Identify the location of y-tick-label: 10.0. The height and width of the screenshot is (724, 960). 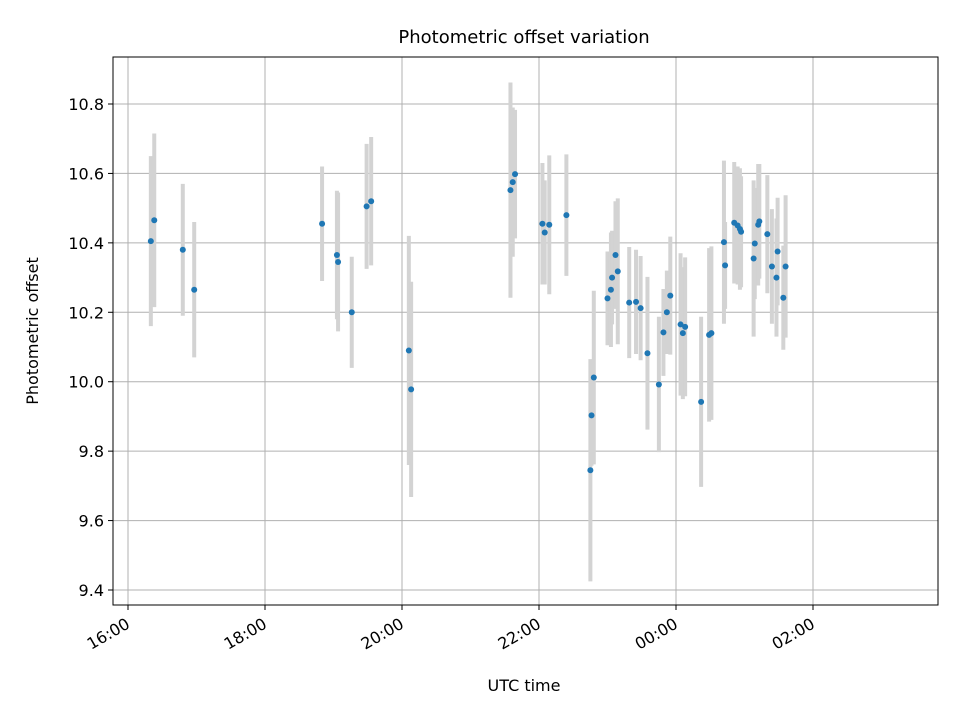
(86, 382).